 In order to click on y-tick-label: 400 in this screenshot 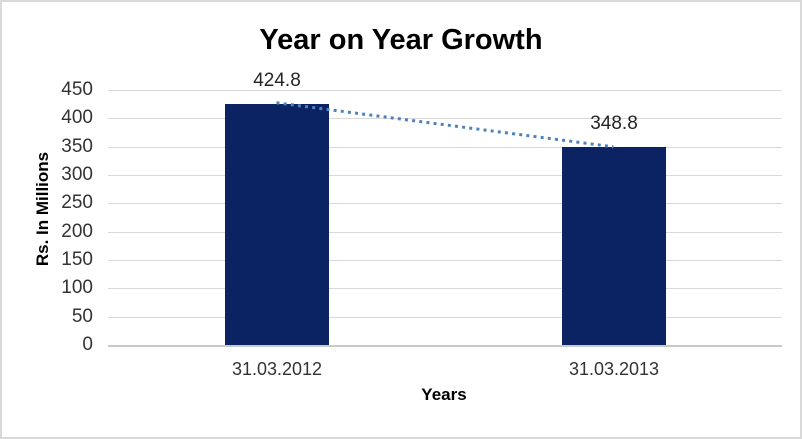, I will do `click(77, 117)`.